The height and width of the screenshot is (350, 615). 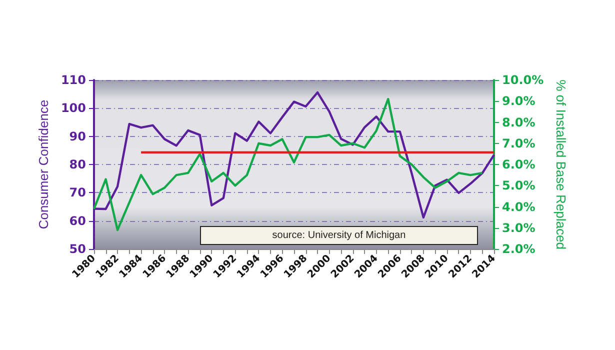 I want to click on y2-tick-label: 7.0%, so click(x=519, y=143).